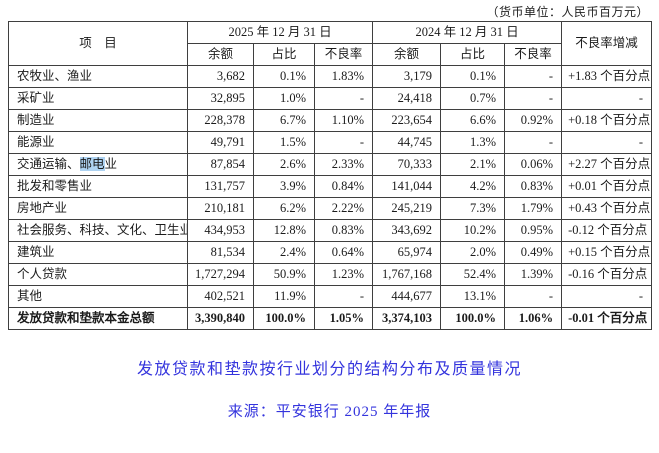 This screenshot has width=659, height=453. Describe the element at coordinates (98, 274) in the screenshot. I see `row-item-label: 个人贷款` at that location.